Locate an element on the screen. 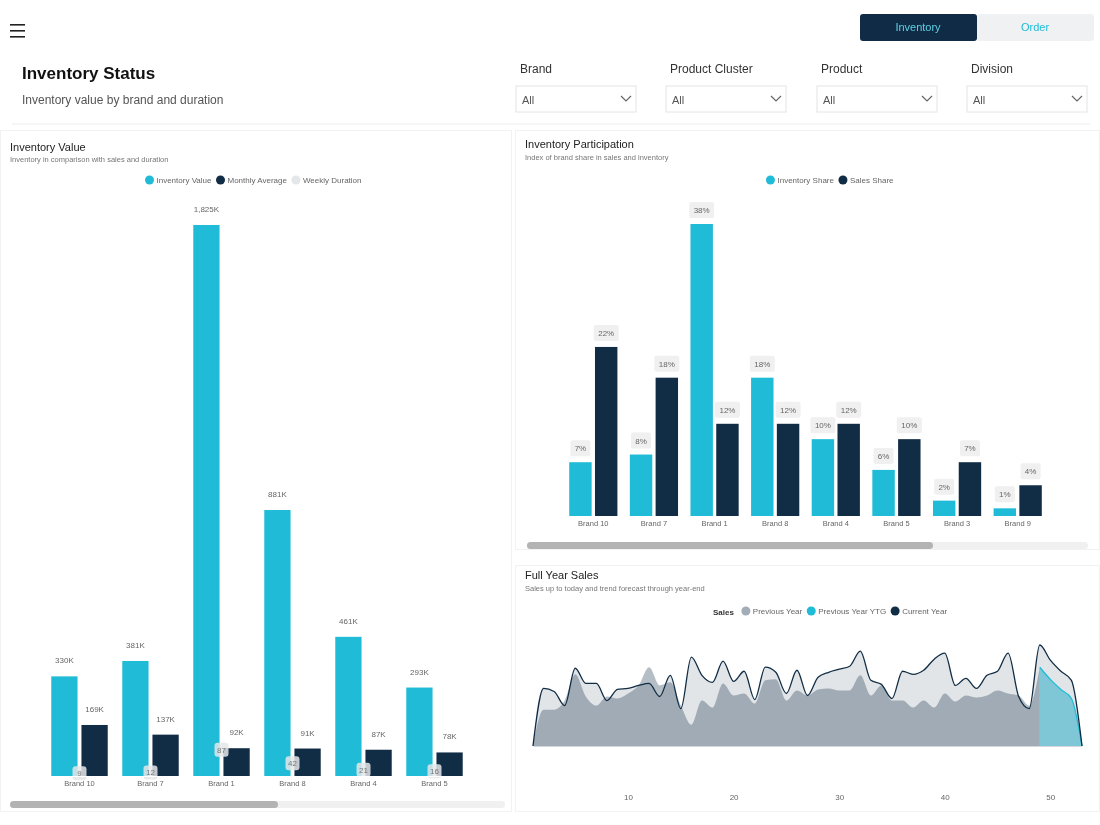 Image resolution: width=1100 pixels, height=825 pixels. data-label: 137K is located at coordinates (166, 719).